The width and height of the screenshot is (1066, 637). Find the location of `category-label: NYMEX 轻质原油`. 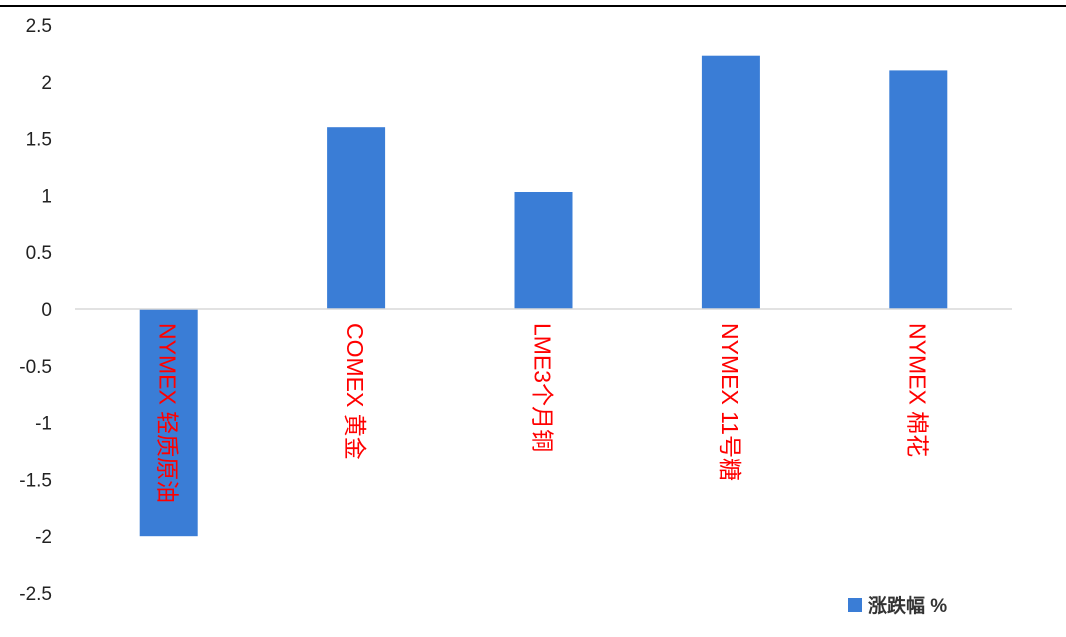

category-label: NYMEX 轻质原油 is located at coordinates (168, 413).